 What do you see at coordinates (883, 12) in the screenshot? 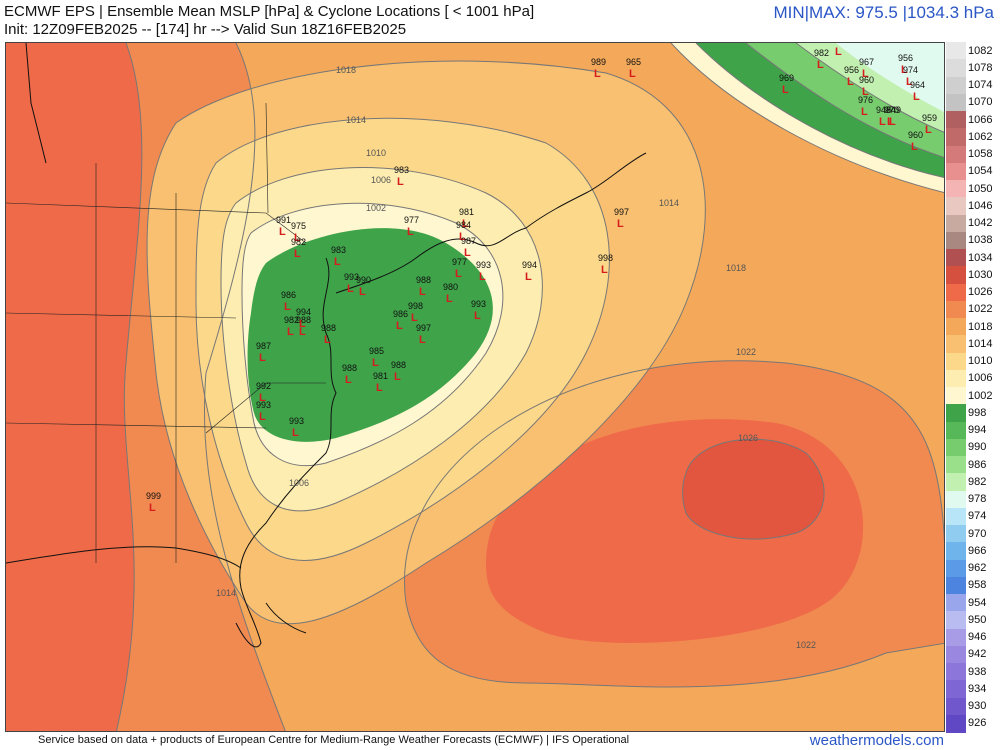
I see `minmax-readout: MIN|MAX: 975.5 |1034.3 hPa` at bounding box center [883, 12].